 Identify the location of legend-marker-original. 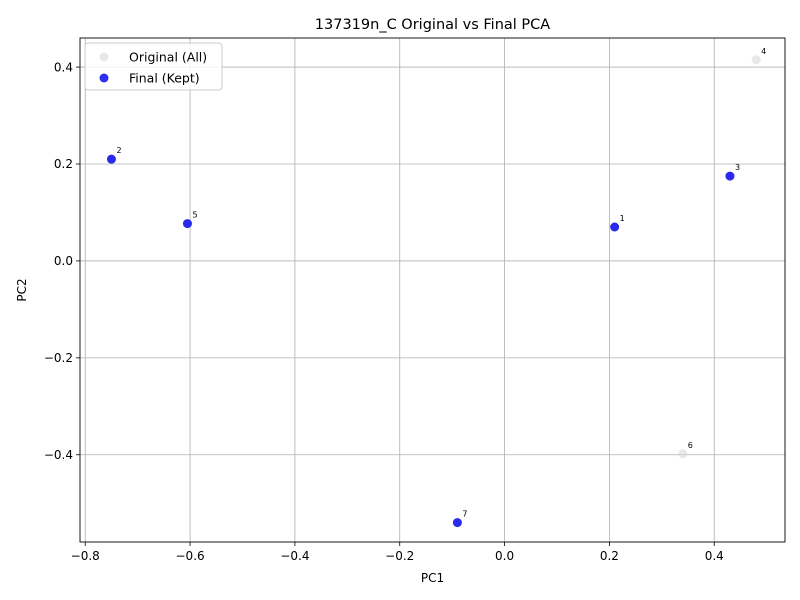
(104, 57).